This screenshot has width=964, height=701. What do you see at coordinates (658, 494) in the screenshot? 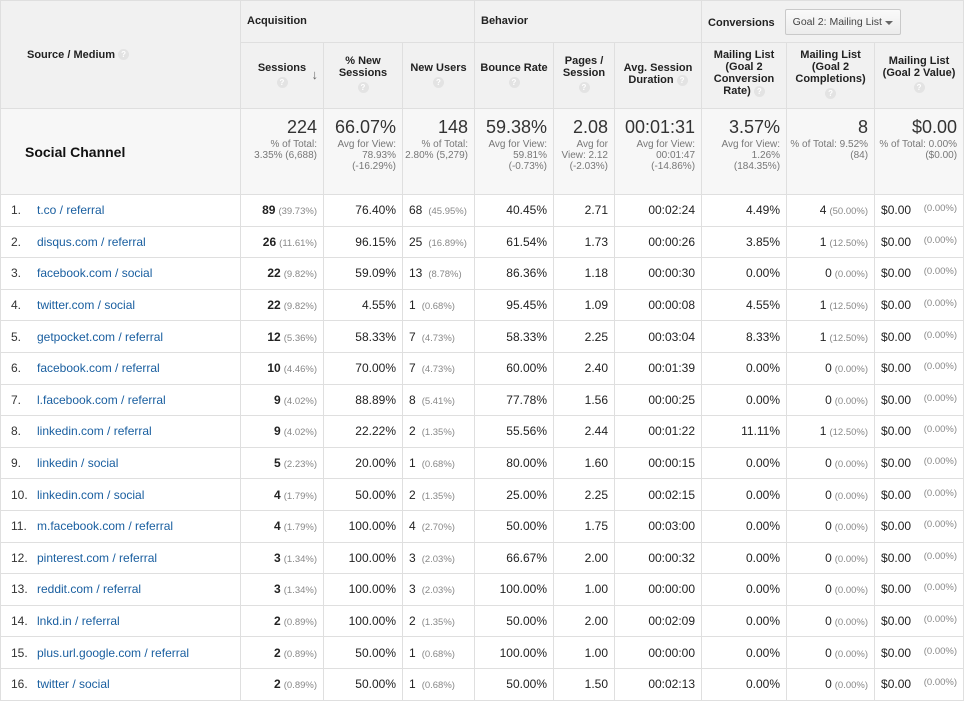
I see `avg-session-cell: 00:02:15` at bounding box center [658, 494].